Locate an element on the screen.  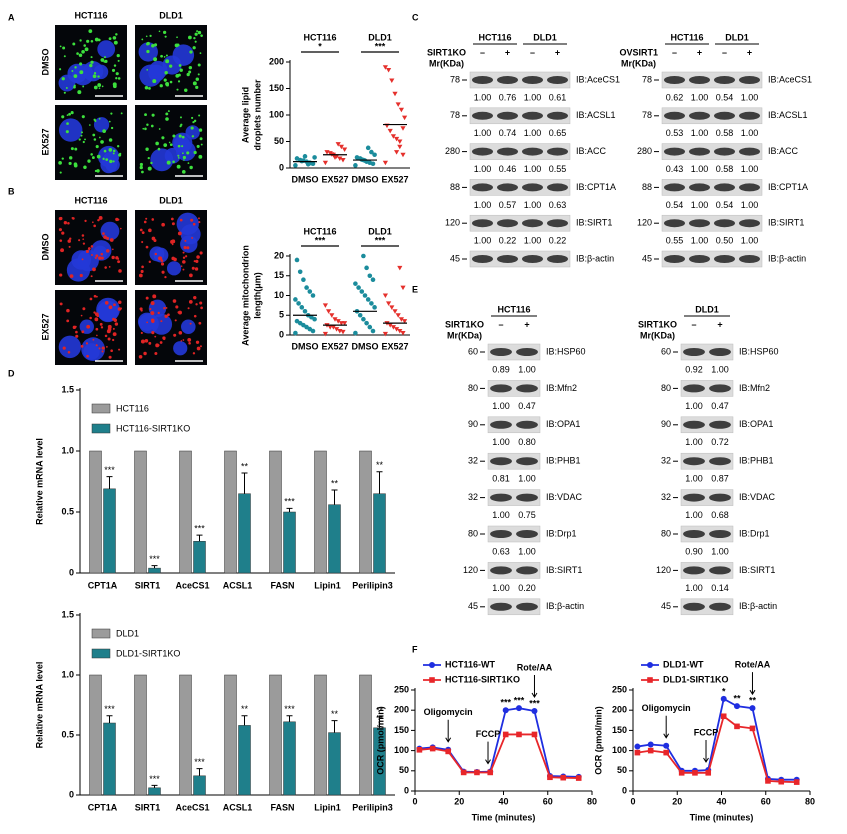
y-tick-label: 0.5 is located at coordinates (67, 511).